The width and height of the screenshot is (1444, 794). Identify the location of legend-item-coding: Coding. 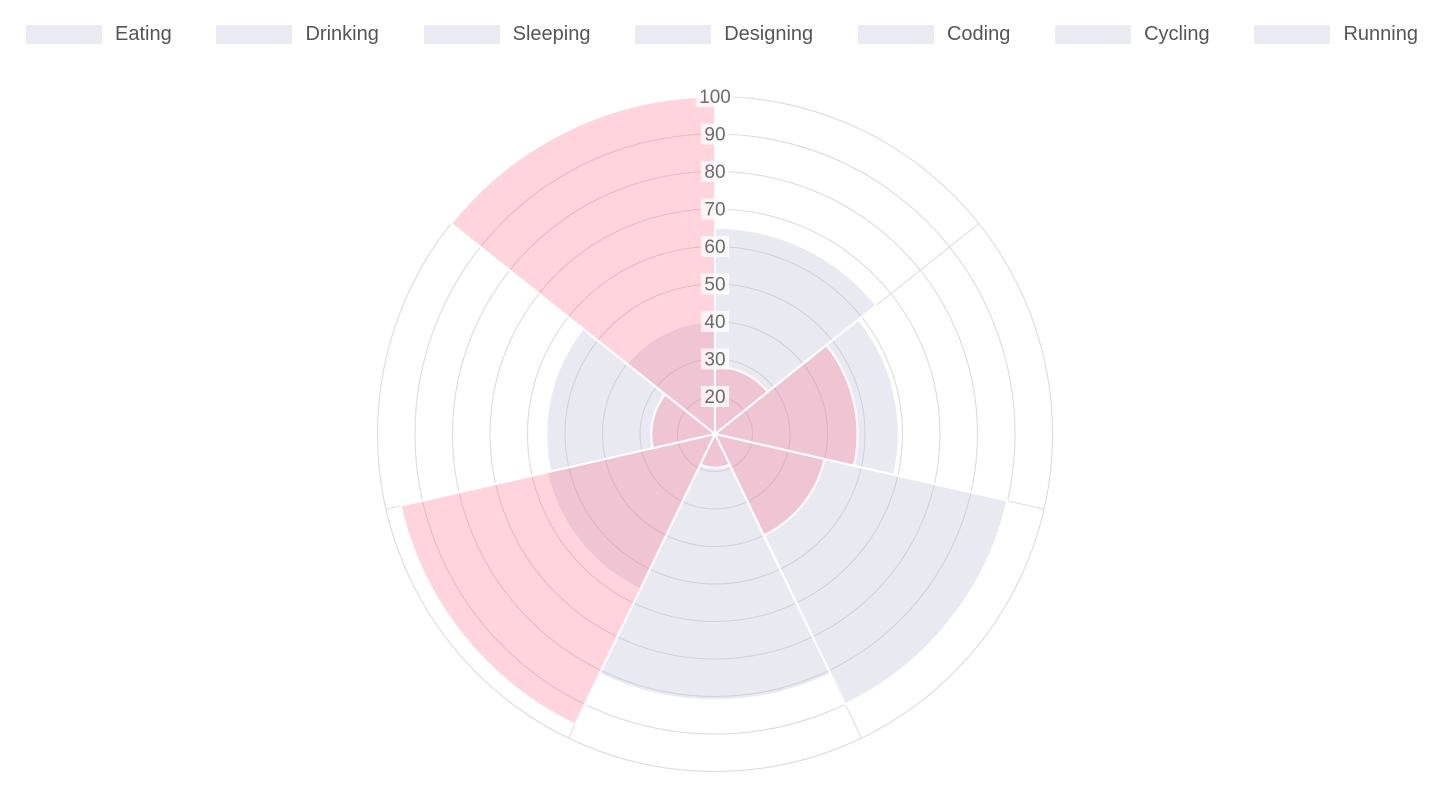
(934, 34).